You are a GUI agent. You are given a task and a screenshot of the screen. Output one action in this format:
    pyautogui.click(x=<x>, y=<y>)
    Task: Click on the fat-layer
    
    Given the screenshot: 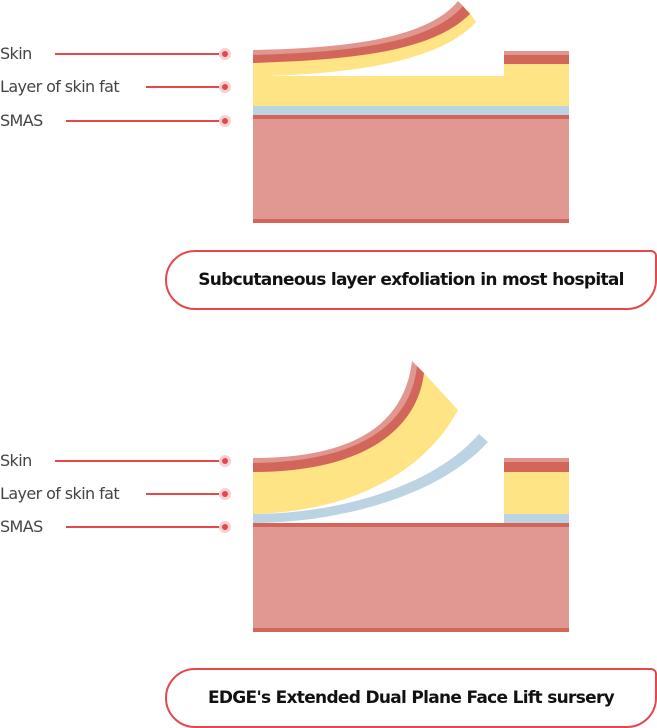 What is the action you would take?
    pyautogui.click(x=411, y=58)
    